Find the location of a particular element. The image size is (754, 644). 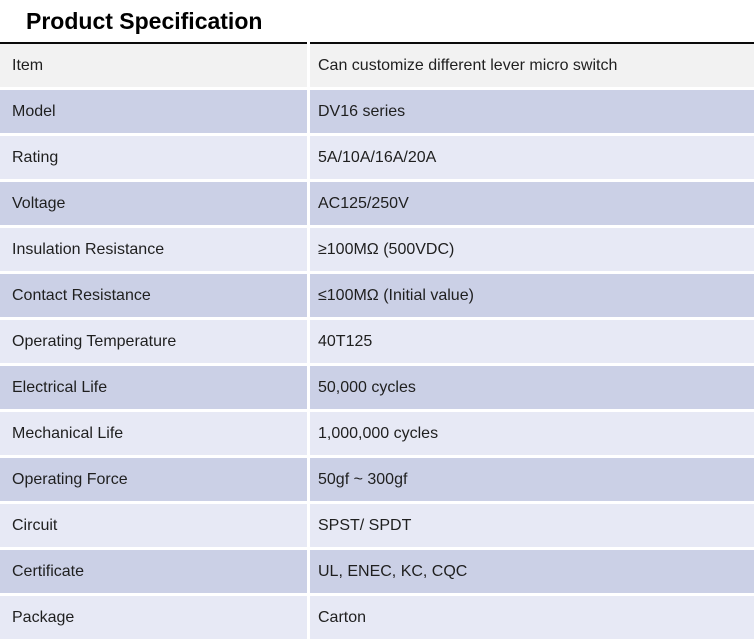

spec-label-cell: Operating Temperature is located at coordinates (153, 341).